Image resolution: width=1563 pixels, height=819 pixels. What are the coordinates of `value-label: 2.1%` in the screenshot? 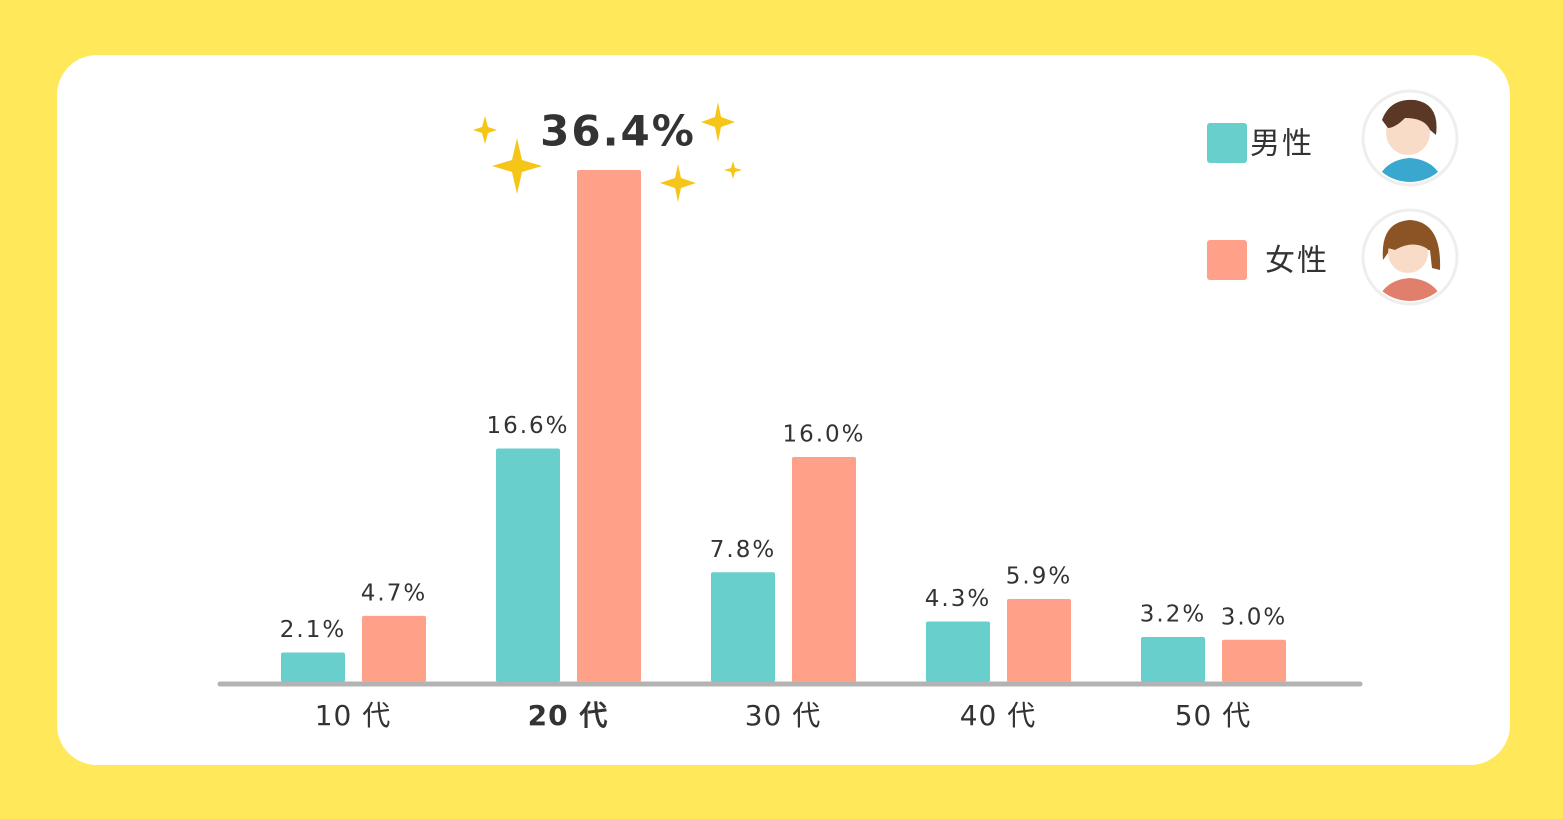 It's located at (313, 630).